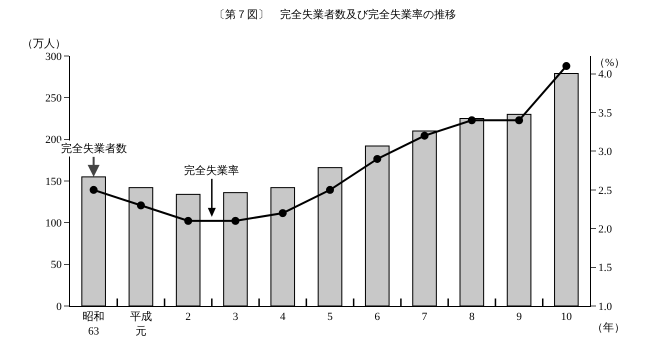 This screenshot has height=350, width=670. What do you see at coordinates (377, 317) in the screenshot?
I see `x-tick-label: 6` at bounding box center [377, 317].